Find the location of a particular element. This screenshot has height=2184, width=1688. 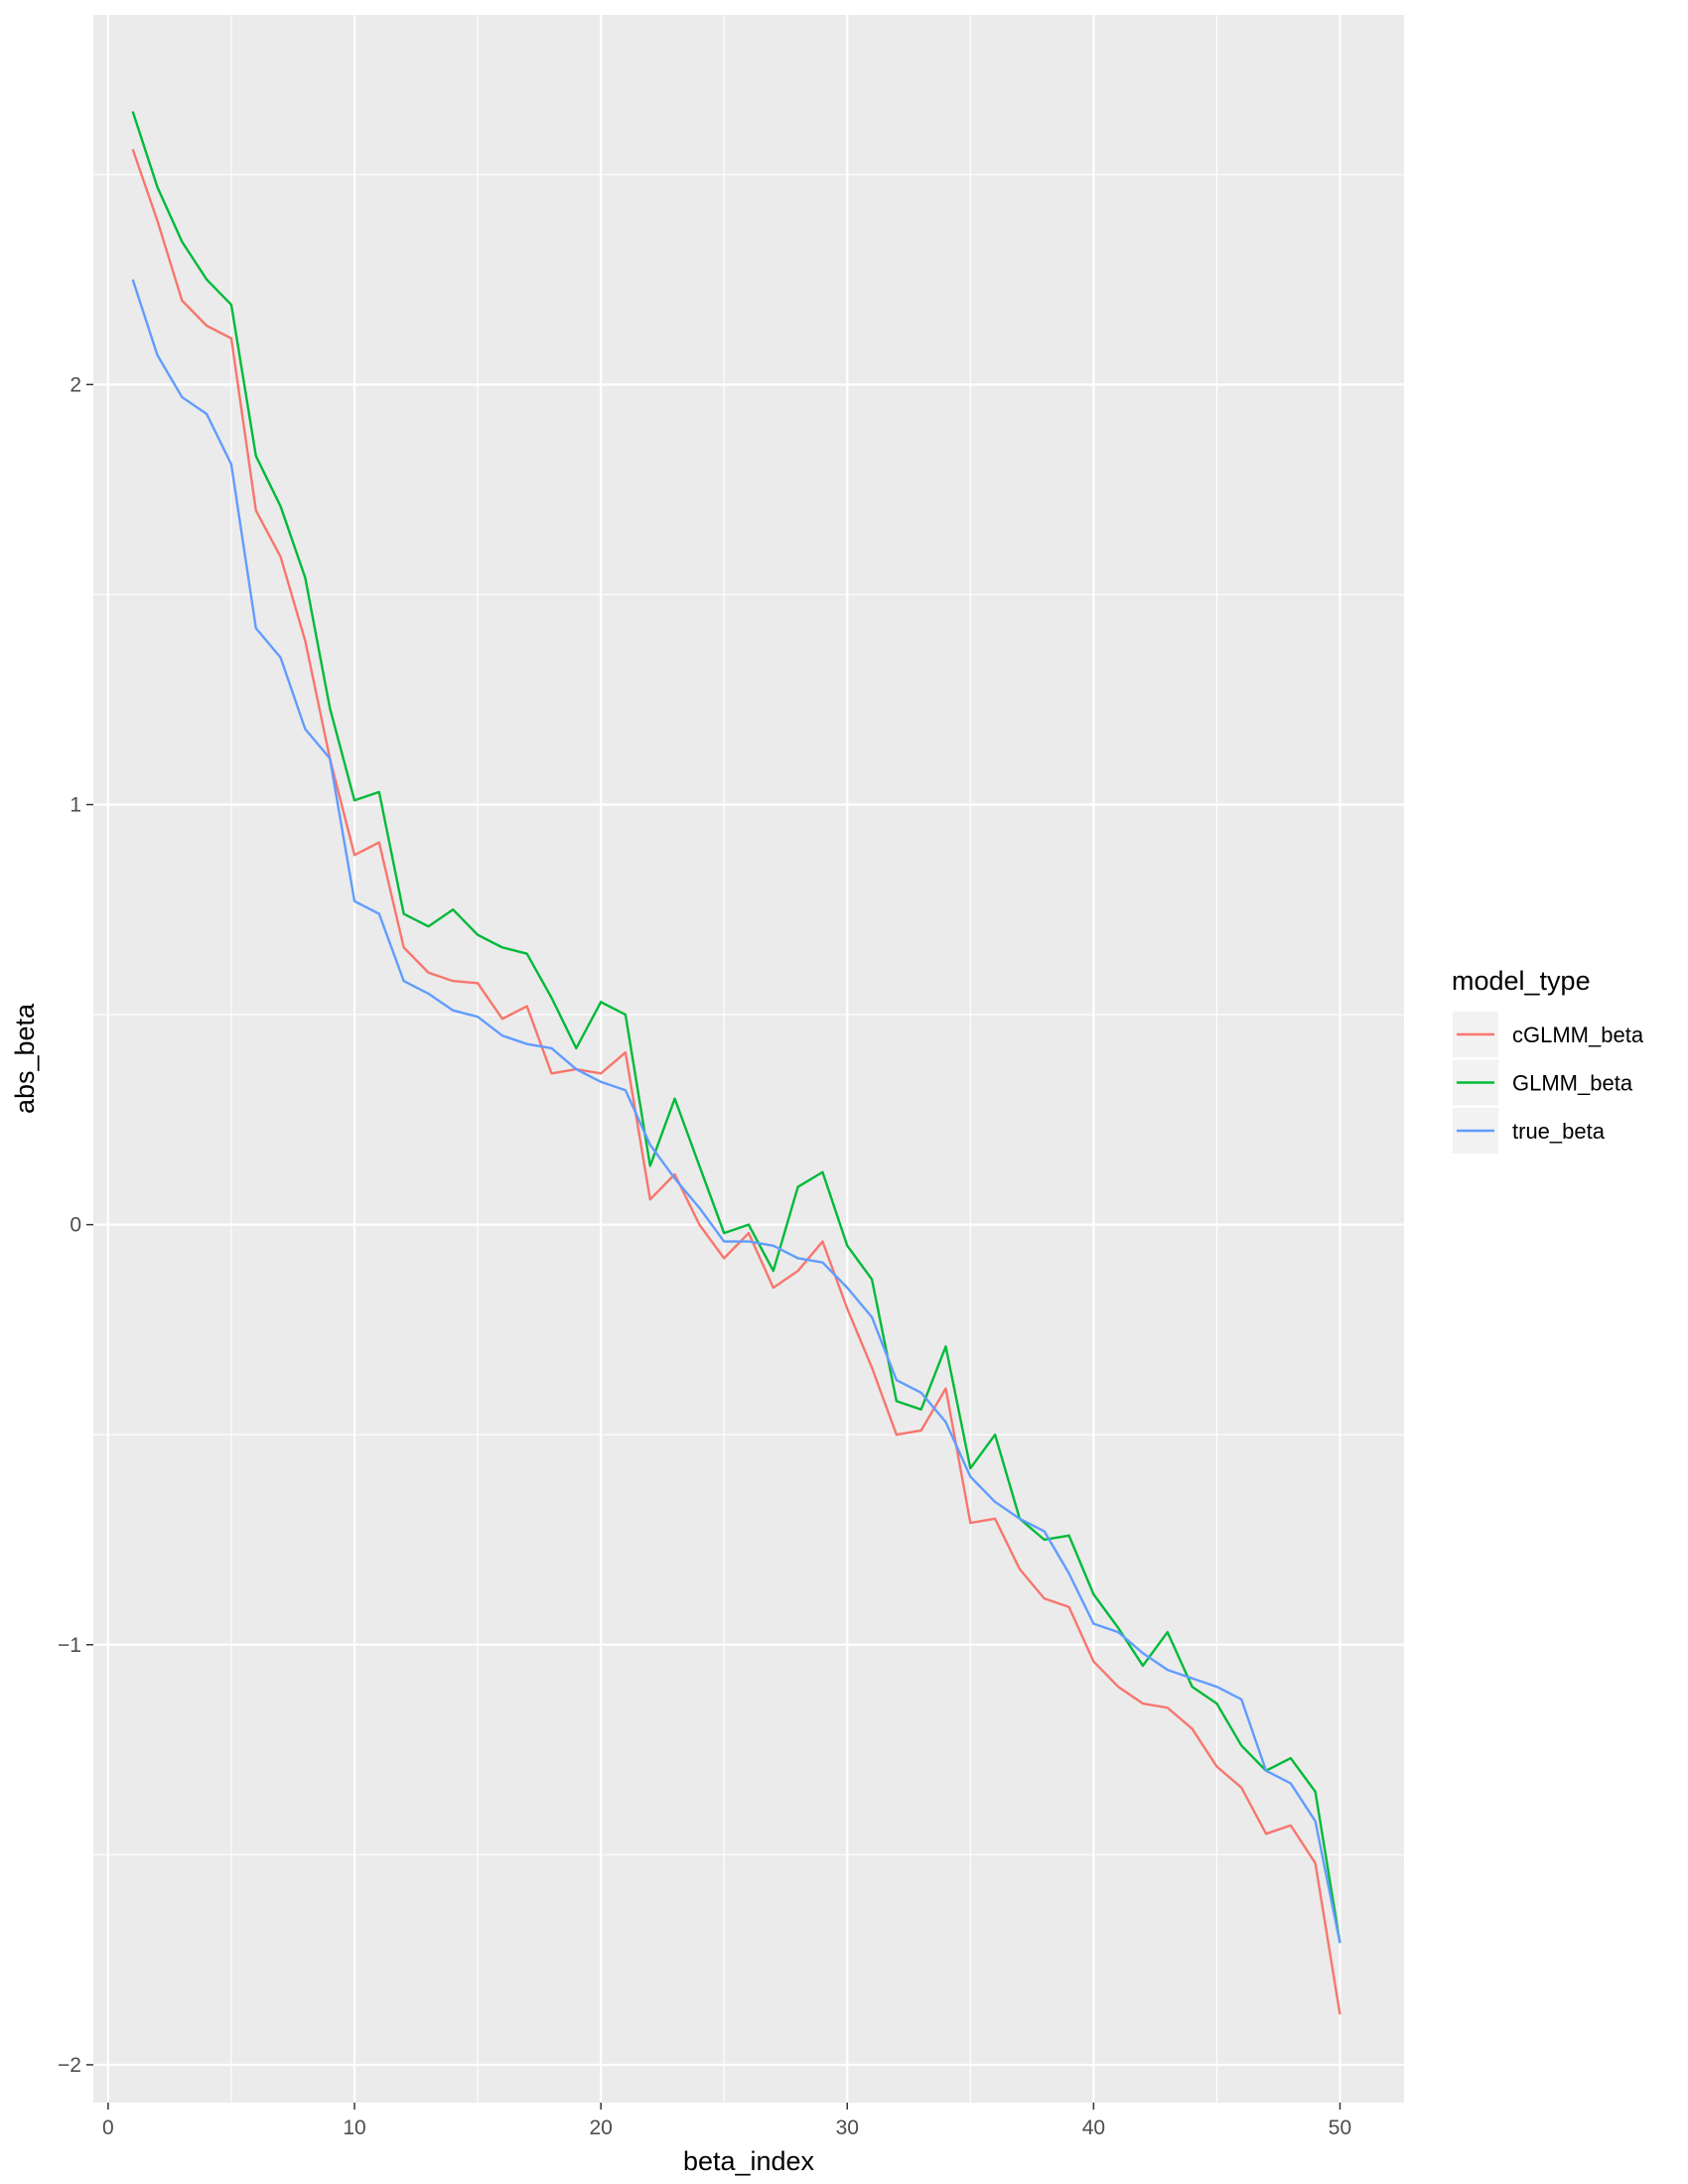

y-tick-labels: −2 −1 0 1 2 is located at coordinates (69, 1225).